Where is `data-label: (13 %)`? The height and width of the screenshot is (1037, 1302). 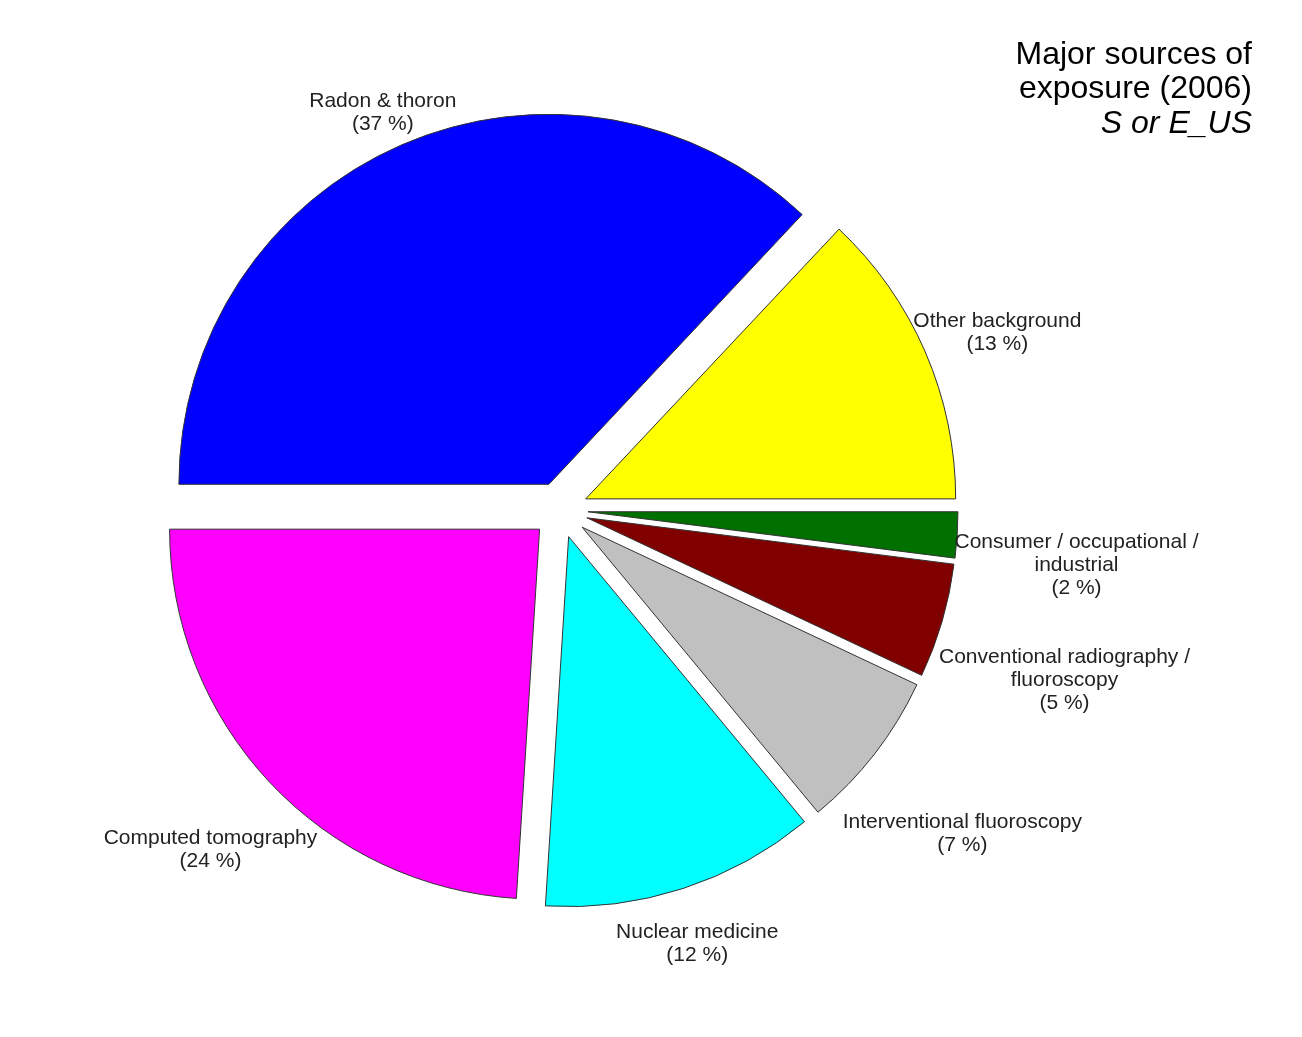 data-label: (13 %) is located at coordinates (997, 342).